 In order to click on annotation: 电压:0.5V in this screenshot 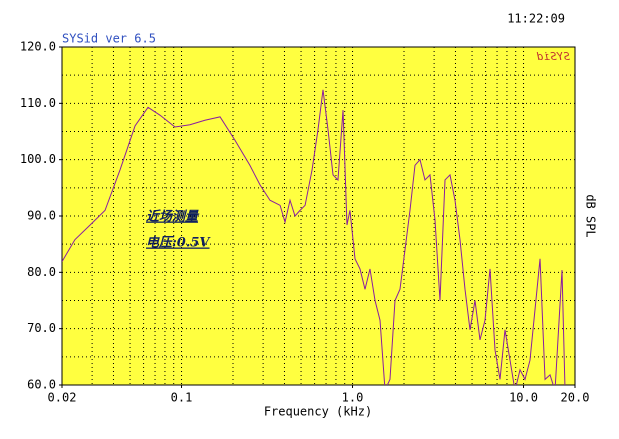, I will do `click(178, 243)`.